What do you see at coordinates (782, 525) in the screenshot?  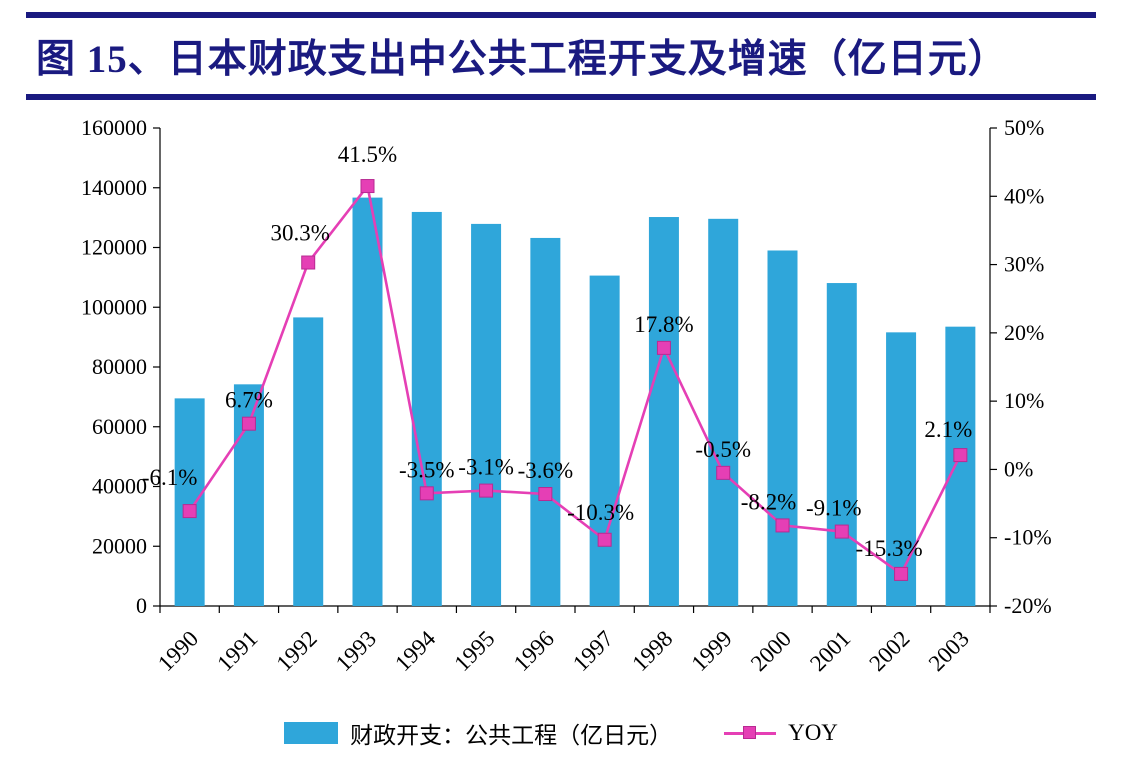 I see `yoy-marker-2000` at bounding box center [782, 525].